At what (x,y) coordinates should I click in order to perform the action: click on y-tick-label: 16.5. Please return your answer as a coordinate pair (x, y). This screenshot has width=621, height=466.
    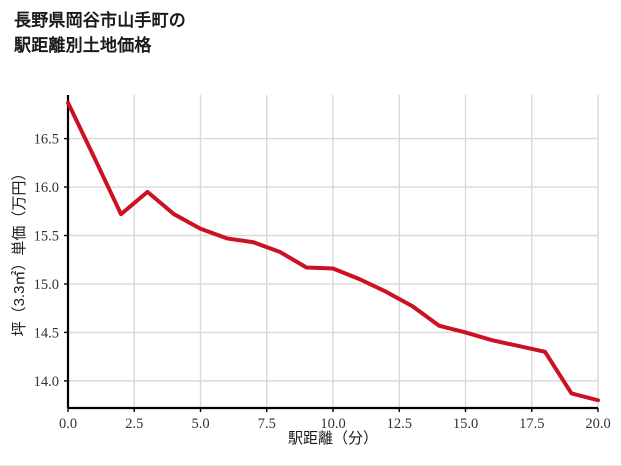
    Looking at the image, I should click on (46, 140).